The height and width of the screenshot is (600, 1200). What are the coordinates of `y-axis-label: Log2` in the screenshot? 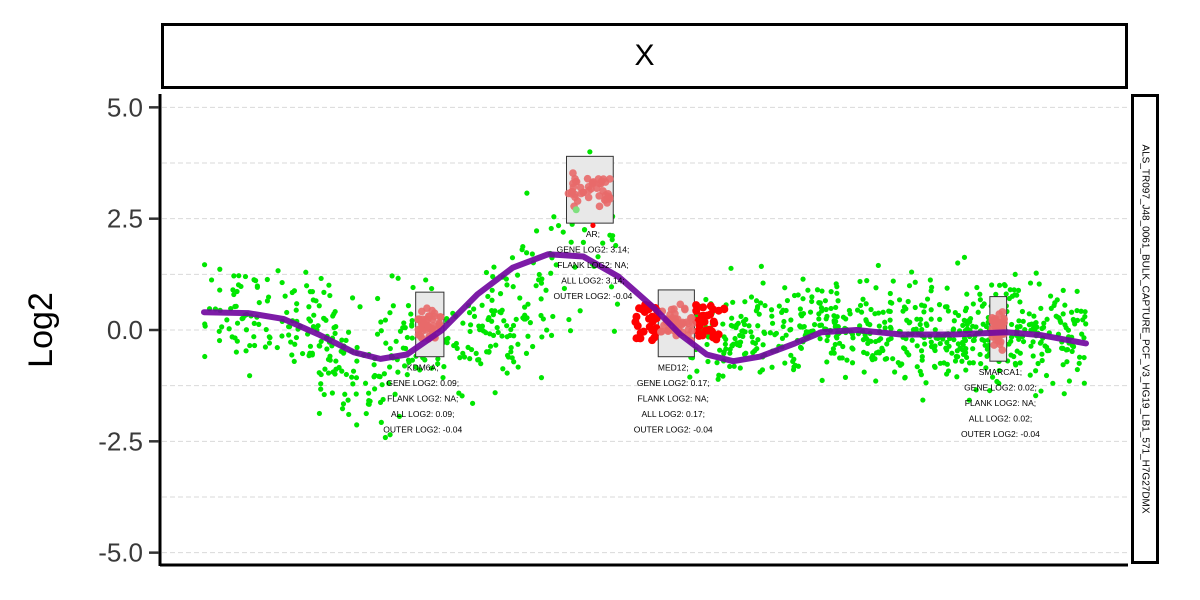 It's located at (41, 330).